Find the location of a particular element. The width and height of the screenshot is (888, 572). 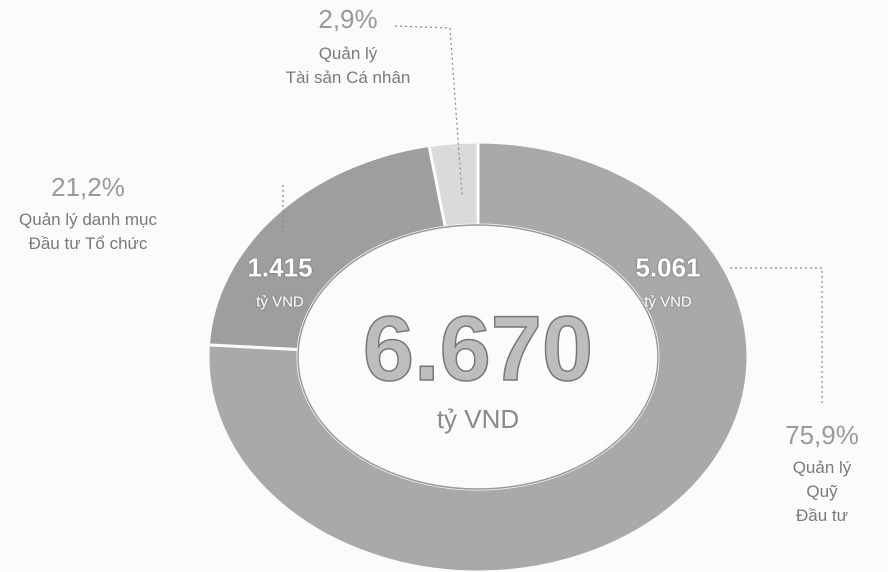

percent-label: 2,9% is located at coordinates (348, 19).